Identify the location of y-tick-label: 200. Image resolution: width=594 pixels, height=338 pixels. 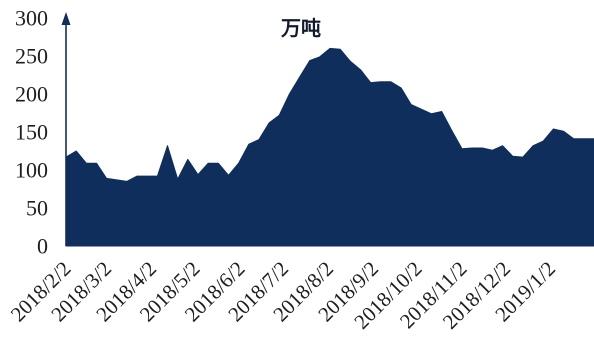
(31, 94).